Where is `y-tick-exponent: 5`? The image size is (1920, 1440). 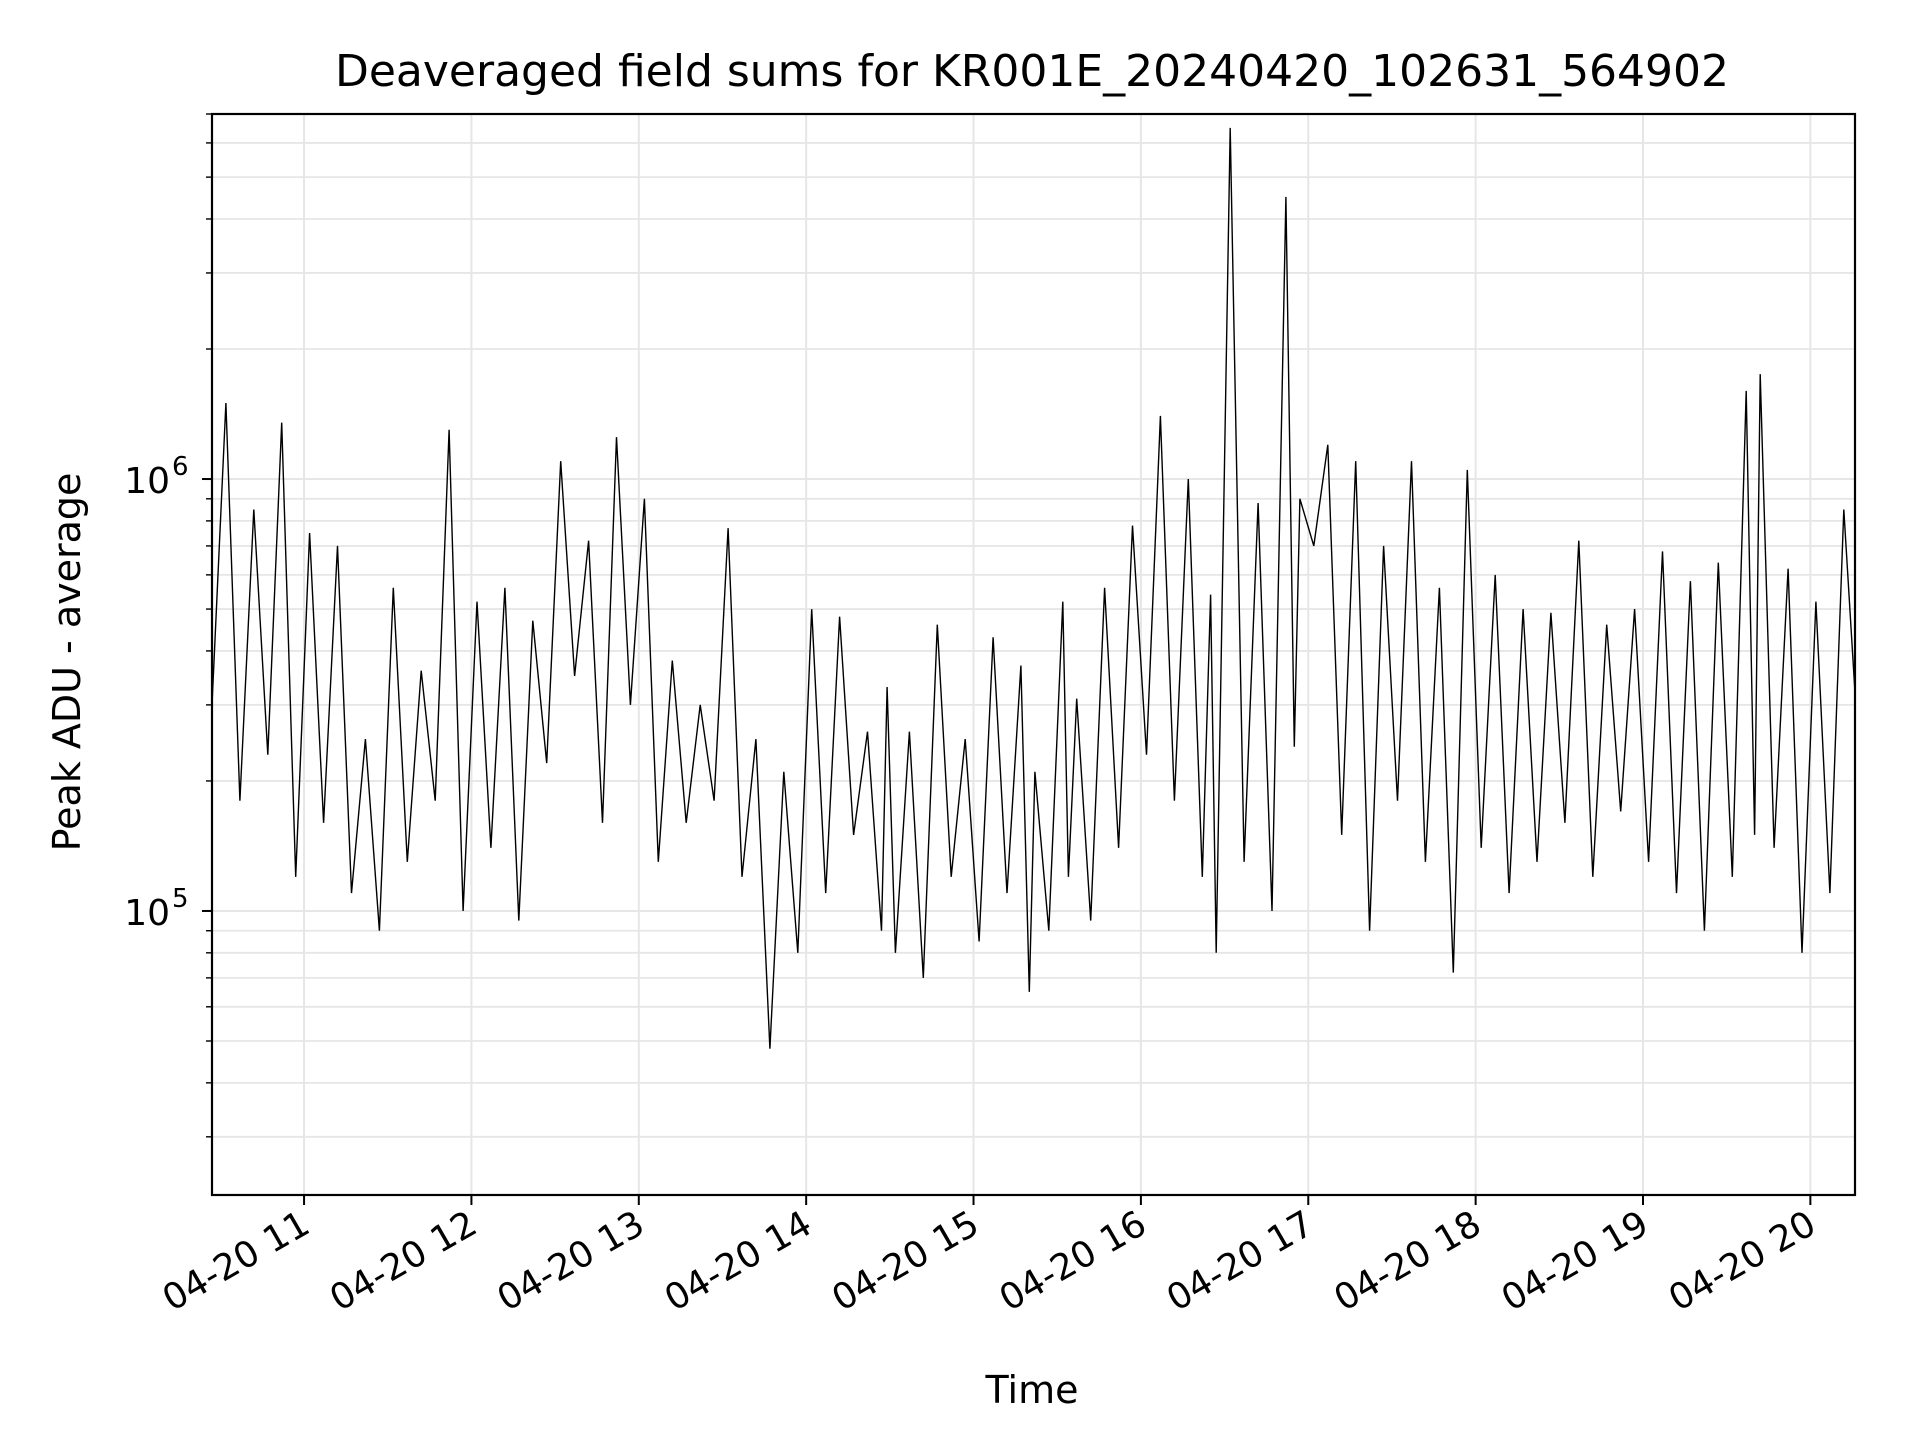
y-tick-exponent: 5 is located at coordinates (180, 899).